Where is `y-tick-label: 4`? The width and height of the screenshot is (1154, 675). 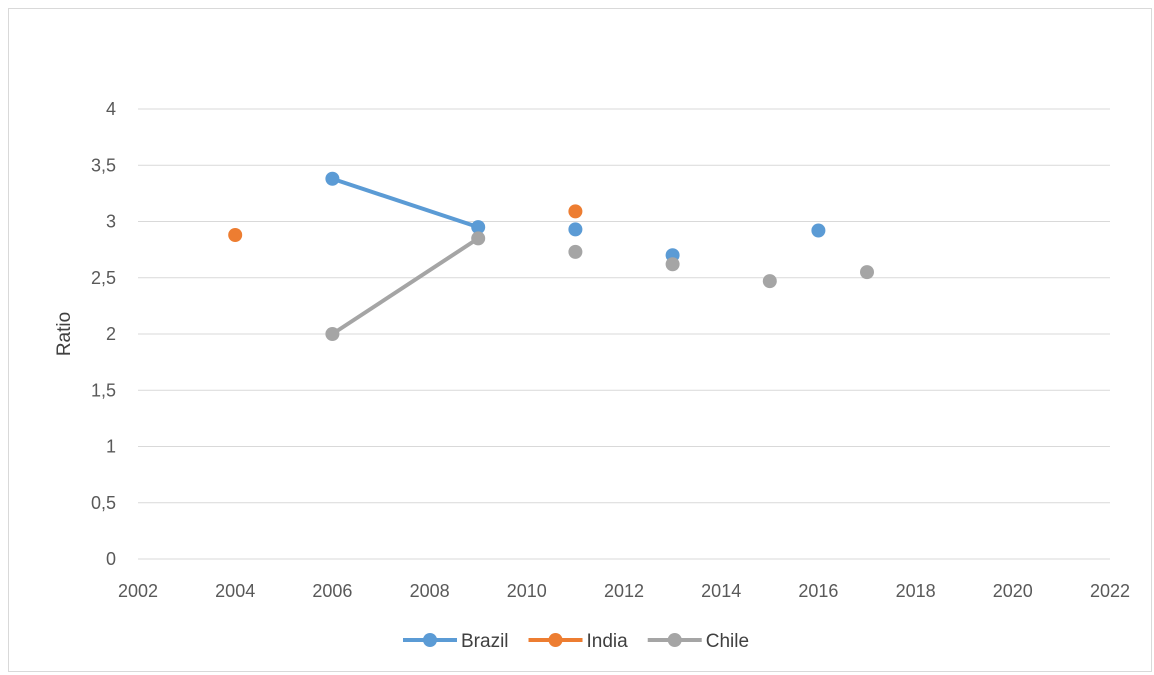
y-tick-label: 4 is located at coordinates (111, 109).